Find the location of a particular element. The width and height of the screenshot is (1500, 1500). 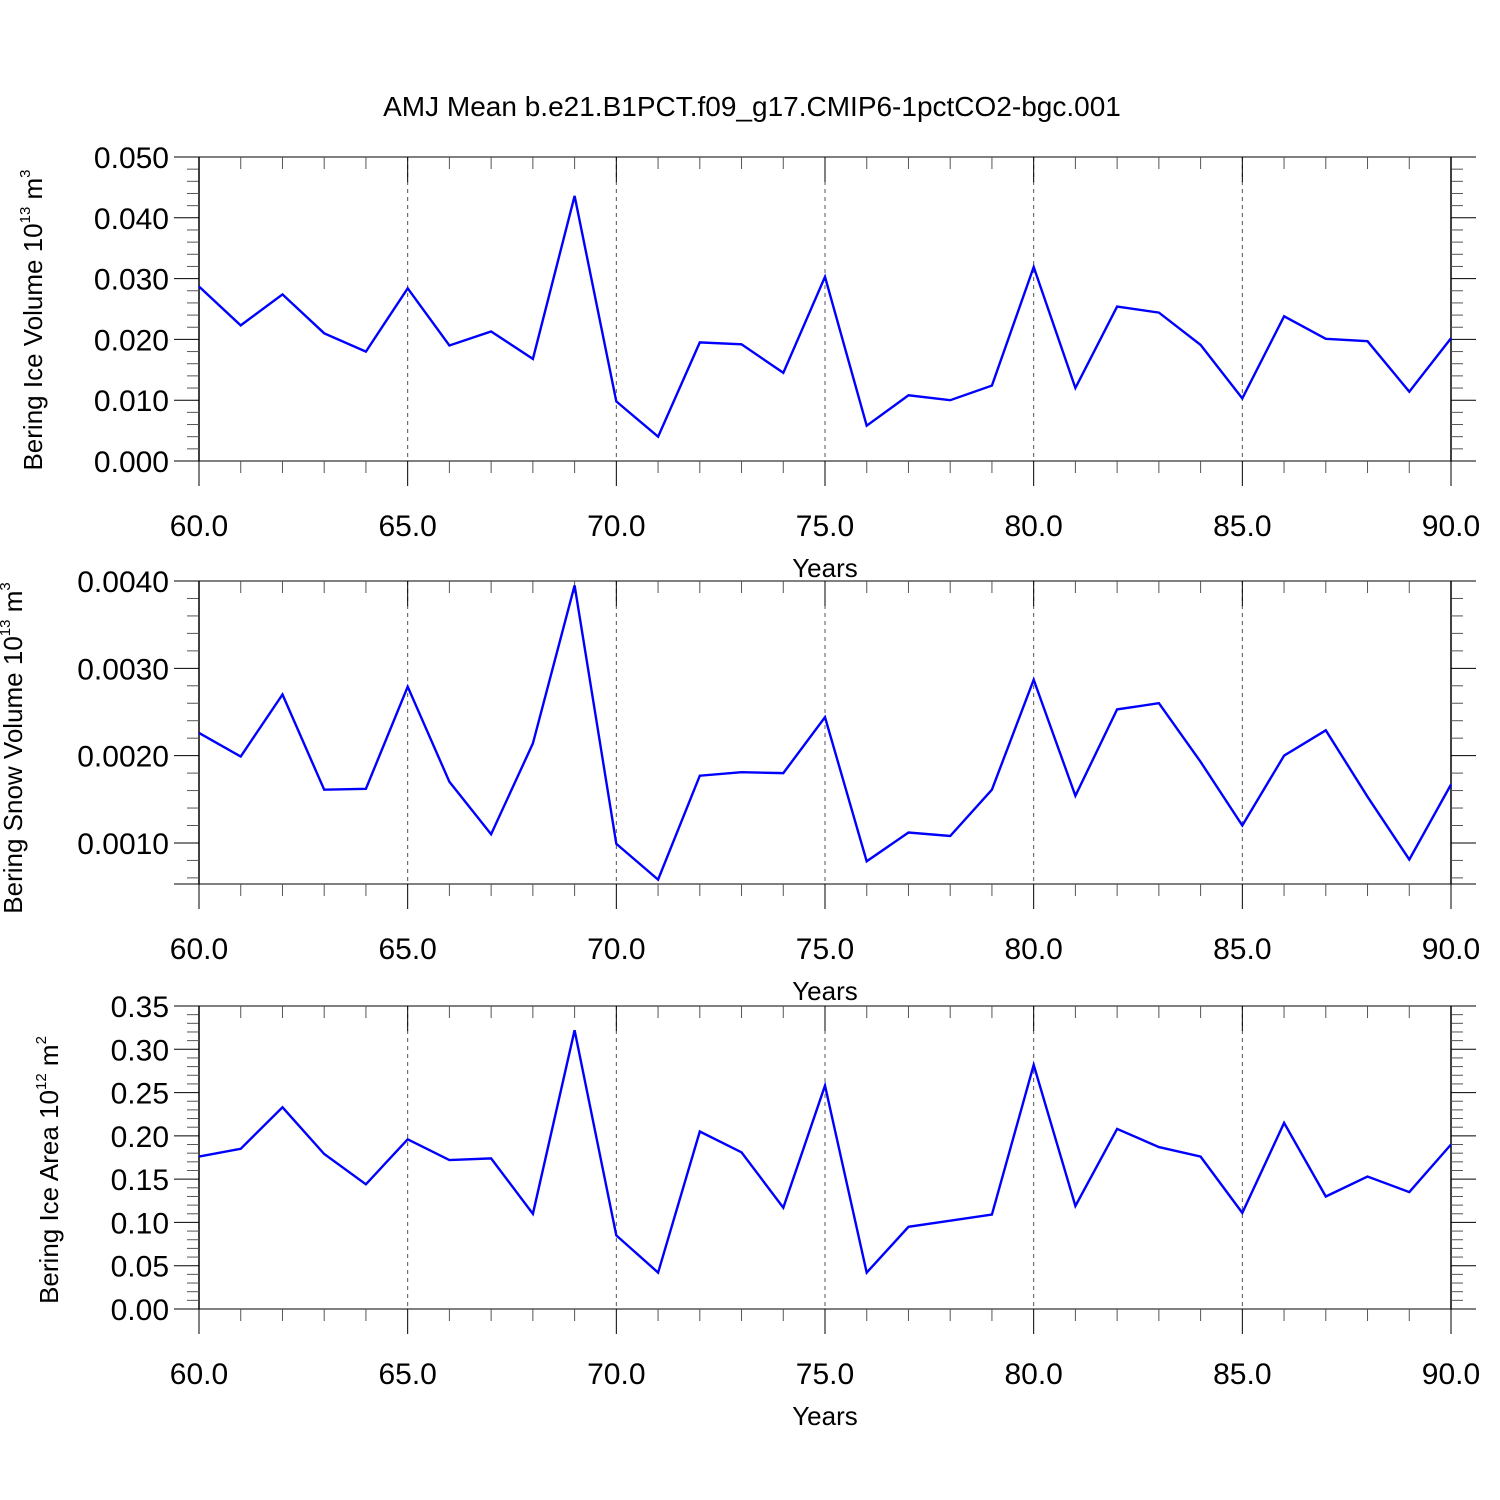

y-tick-label: 0.10 is located at coordinates (140, 1223).